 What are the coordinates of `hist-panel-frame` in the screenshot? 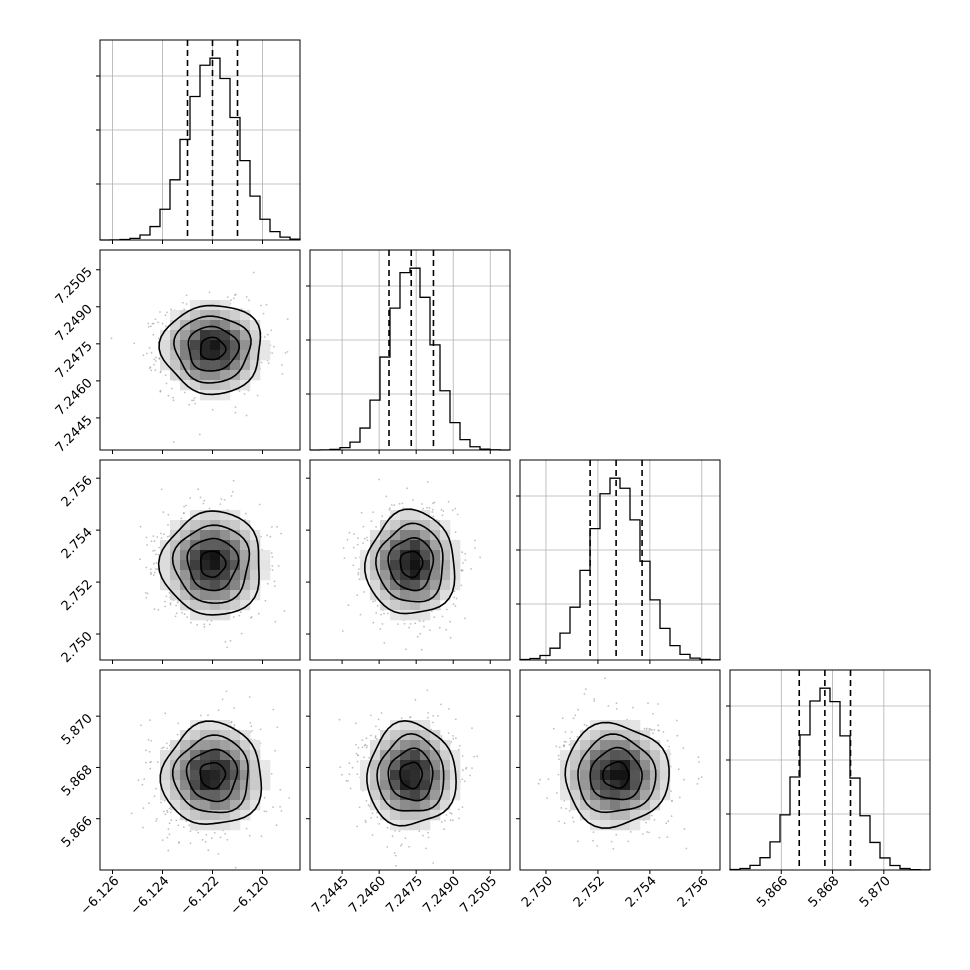 It's located at (830, 770).